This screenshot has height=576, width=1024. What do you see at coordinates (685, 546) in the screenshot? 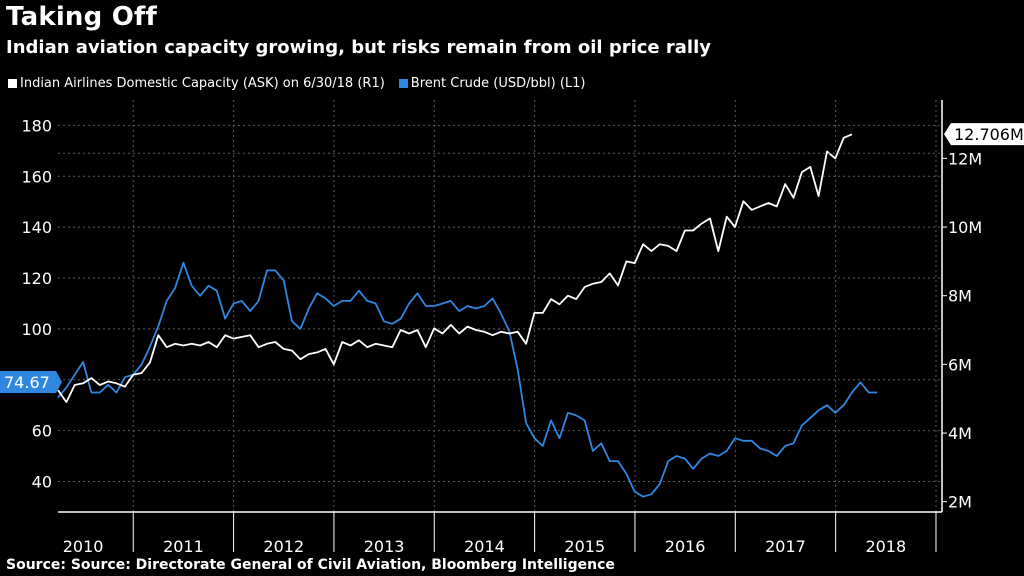
I see `x-tick-label: 2016` at bounding box center [685, 546].